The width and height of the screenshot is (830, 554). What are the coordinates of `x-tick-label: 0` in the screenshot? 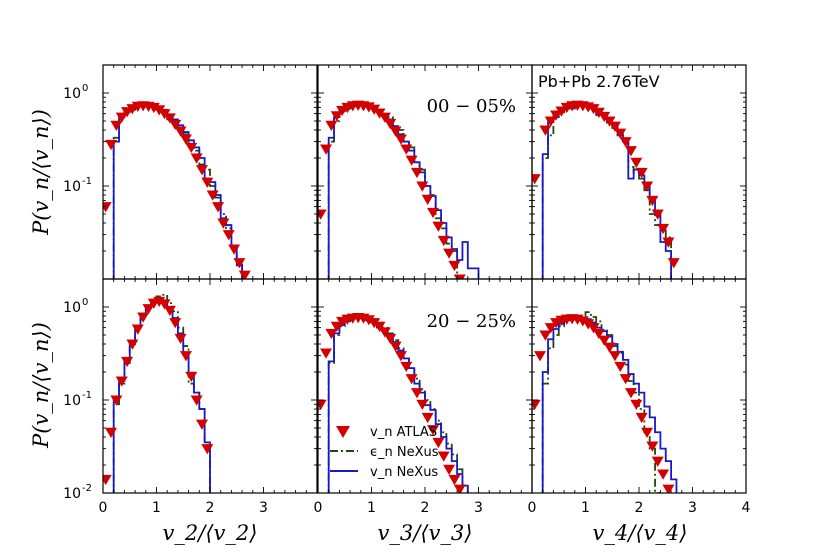 It's located at (103, 508).